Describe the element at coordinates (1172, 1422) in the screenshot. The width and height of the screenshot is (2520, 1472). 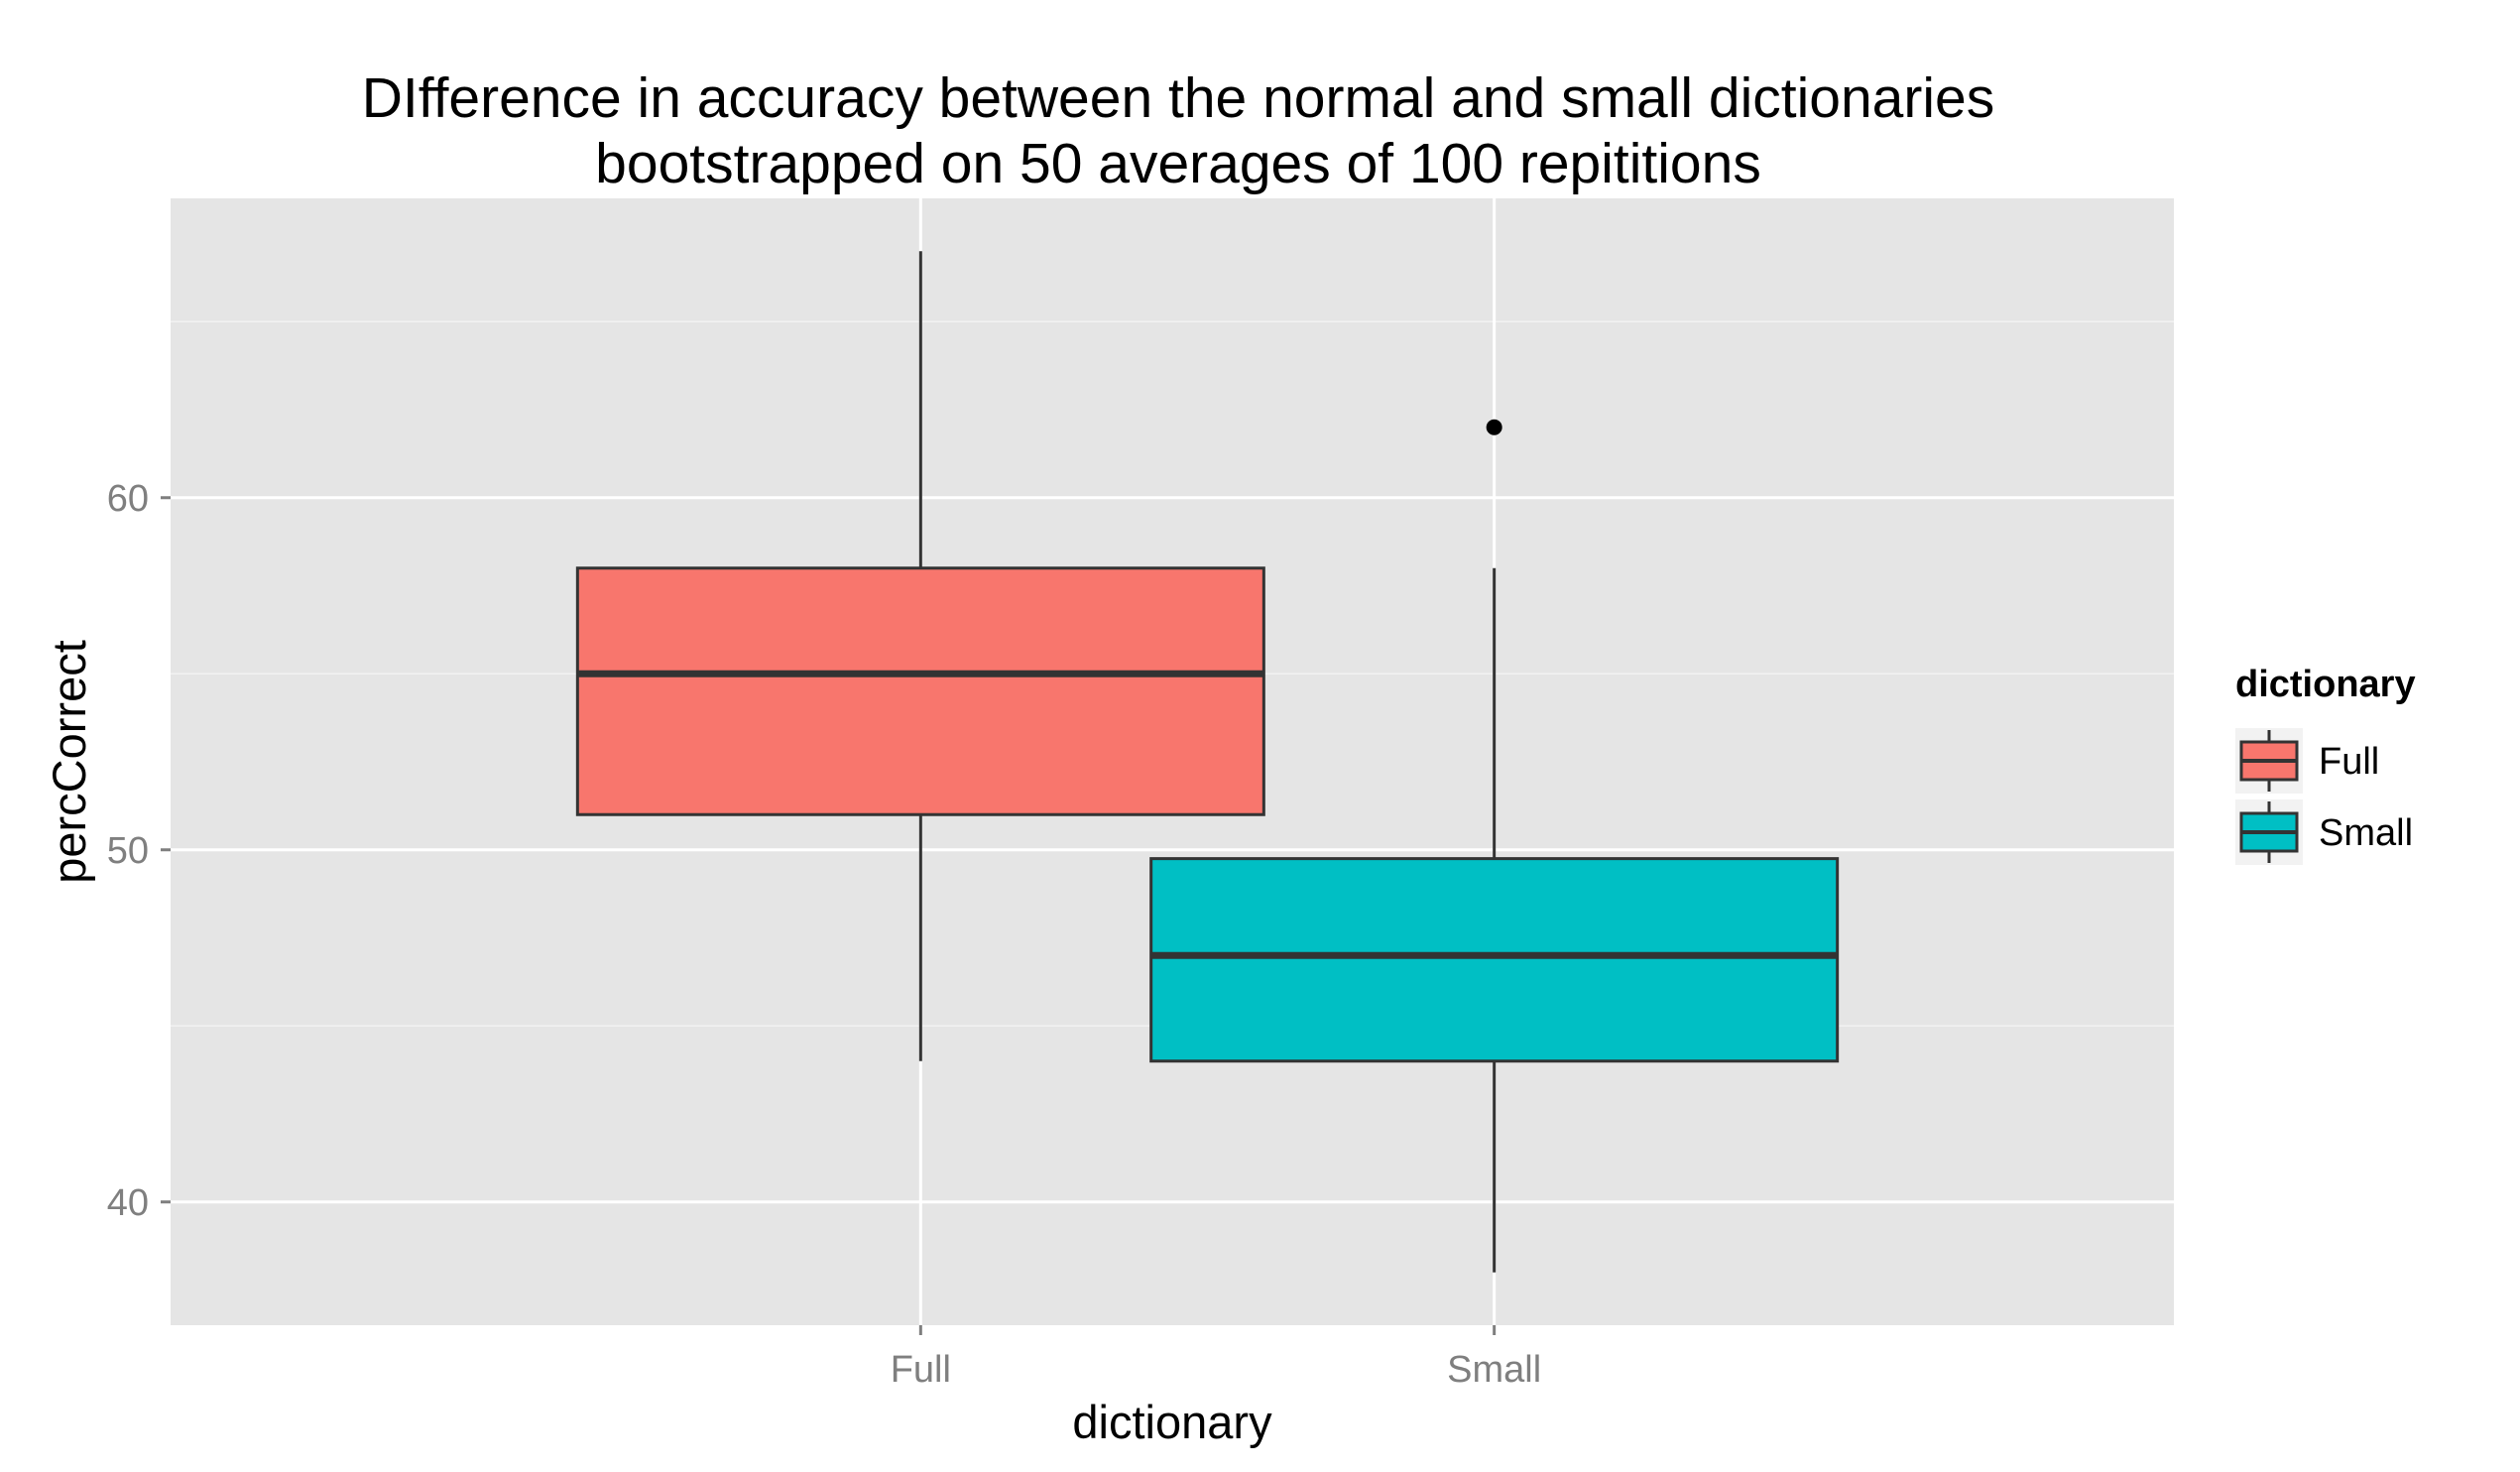
I see `x-axis-title: dictionary` at that location.